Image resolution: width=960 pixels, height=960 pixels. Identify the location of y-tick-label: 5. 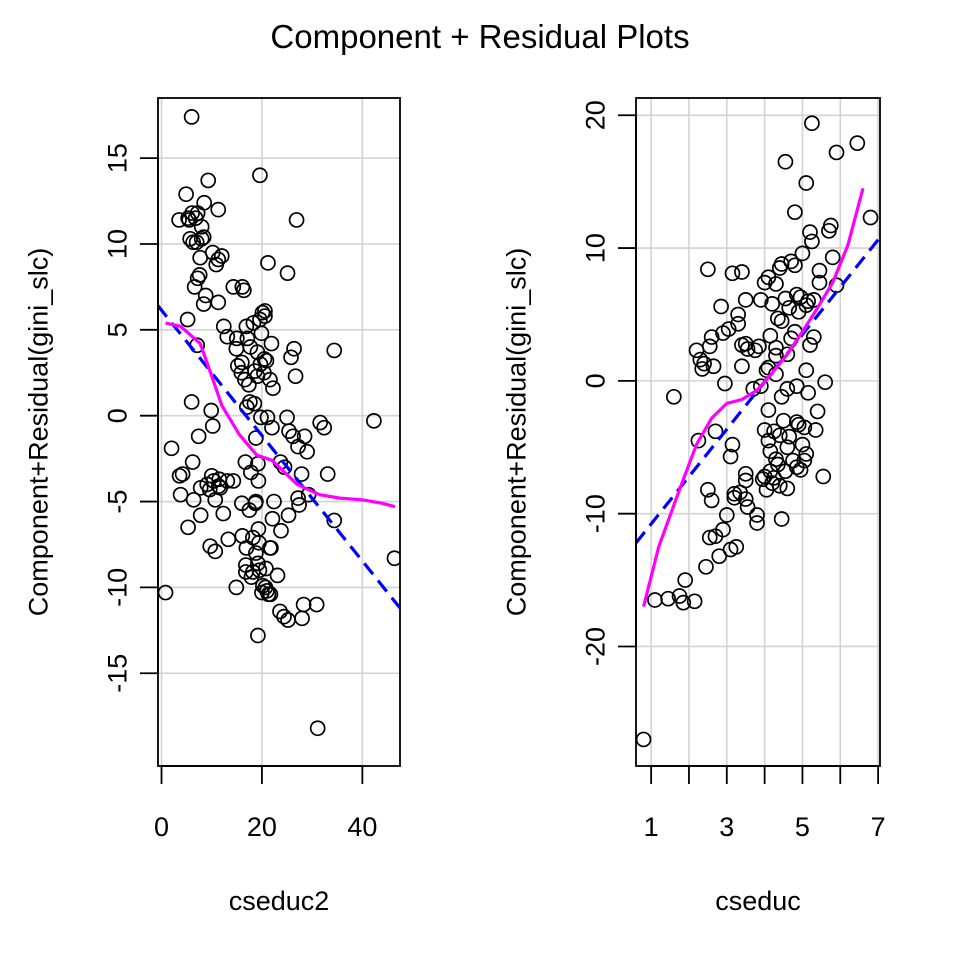
(117, 329).